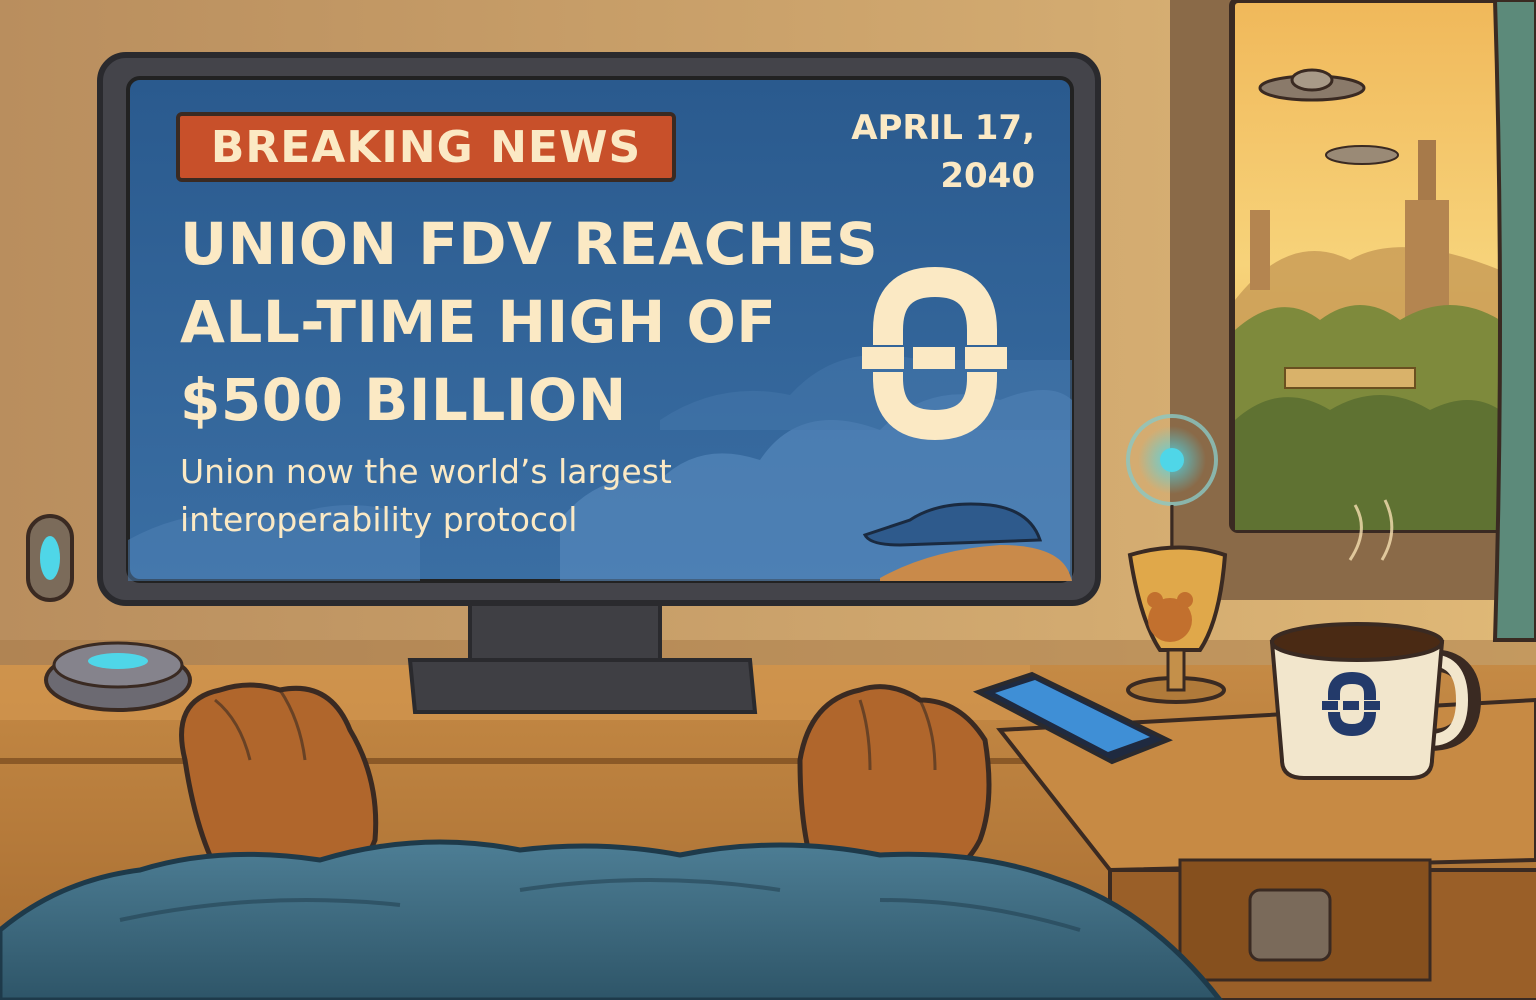 The image size is (1536, 1000). I want to click on news-date-line1: APRIL 17,, so click(943, 128).